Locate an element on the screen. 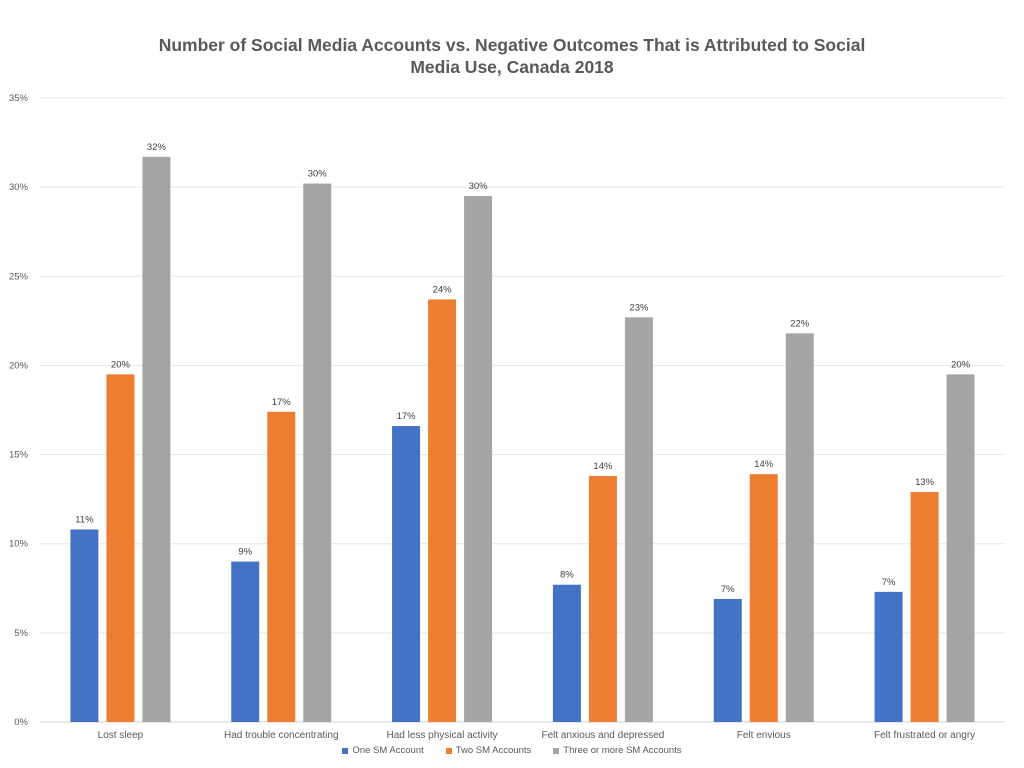 This screenshot has width=1024, height=768. data-label: 13% is located at coordinates (925, 482).